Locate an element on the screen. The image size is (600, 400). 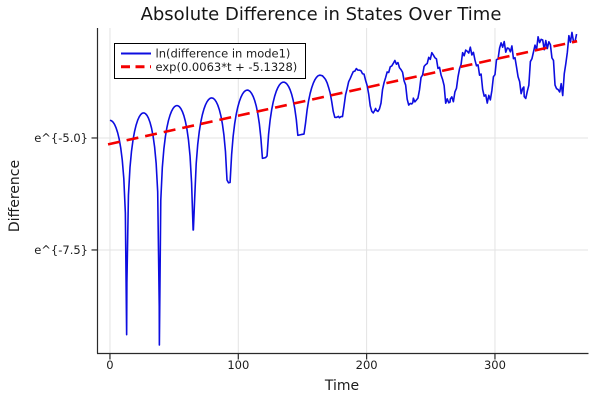
legend-box is located at coordinates (210, 61).